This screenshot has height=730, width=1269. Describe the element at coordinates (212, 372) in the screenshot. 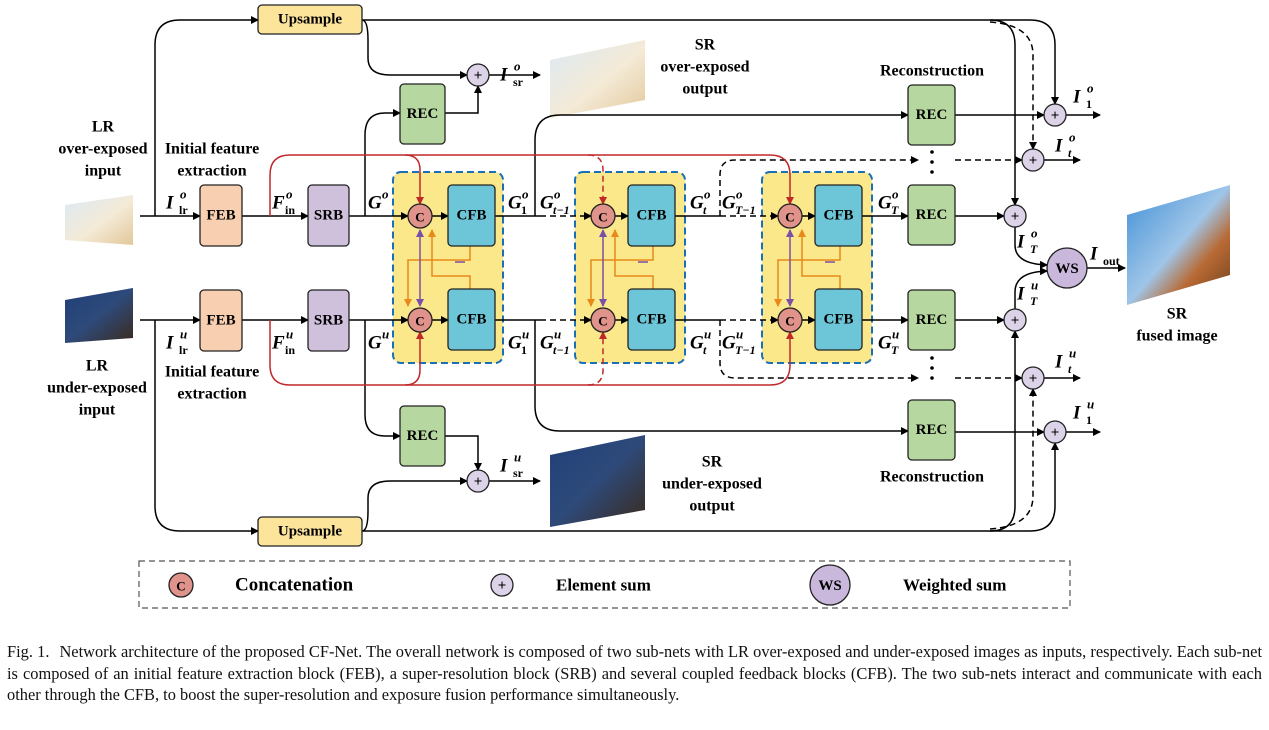

I see `stage-label: Initial feature` at that location.